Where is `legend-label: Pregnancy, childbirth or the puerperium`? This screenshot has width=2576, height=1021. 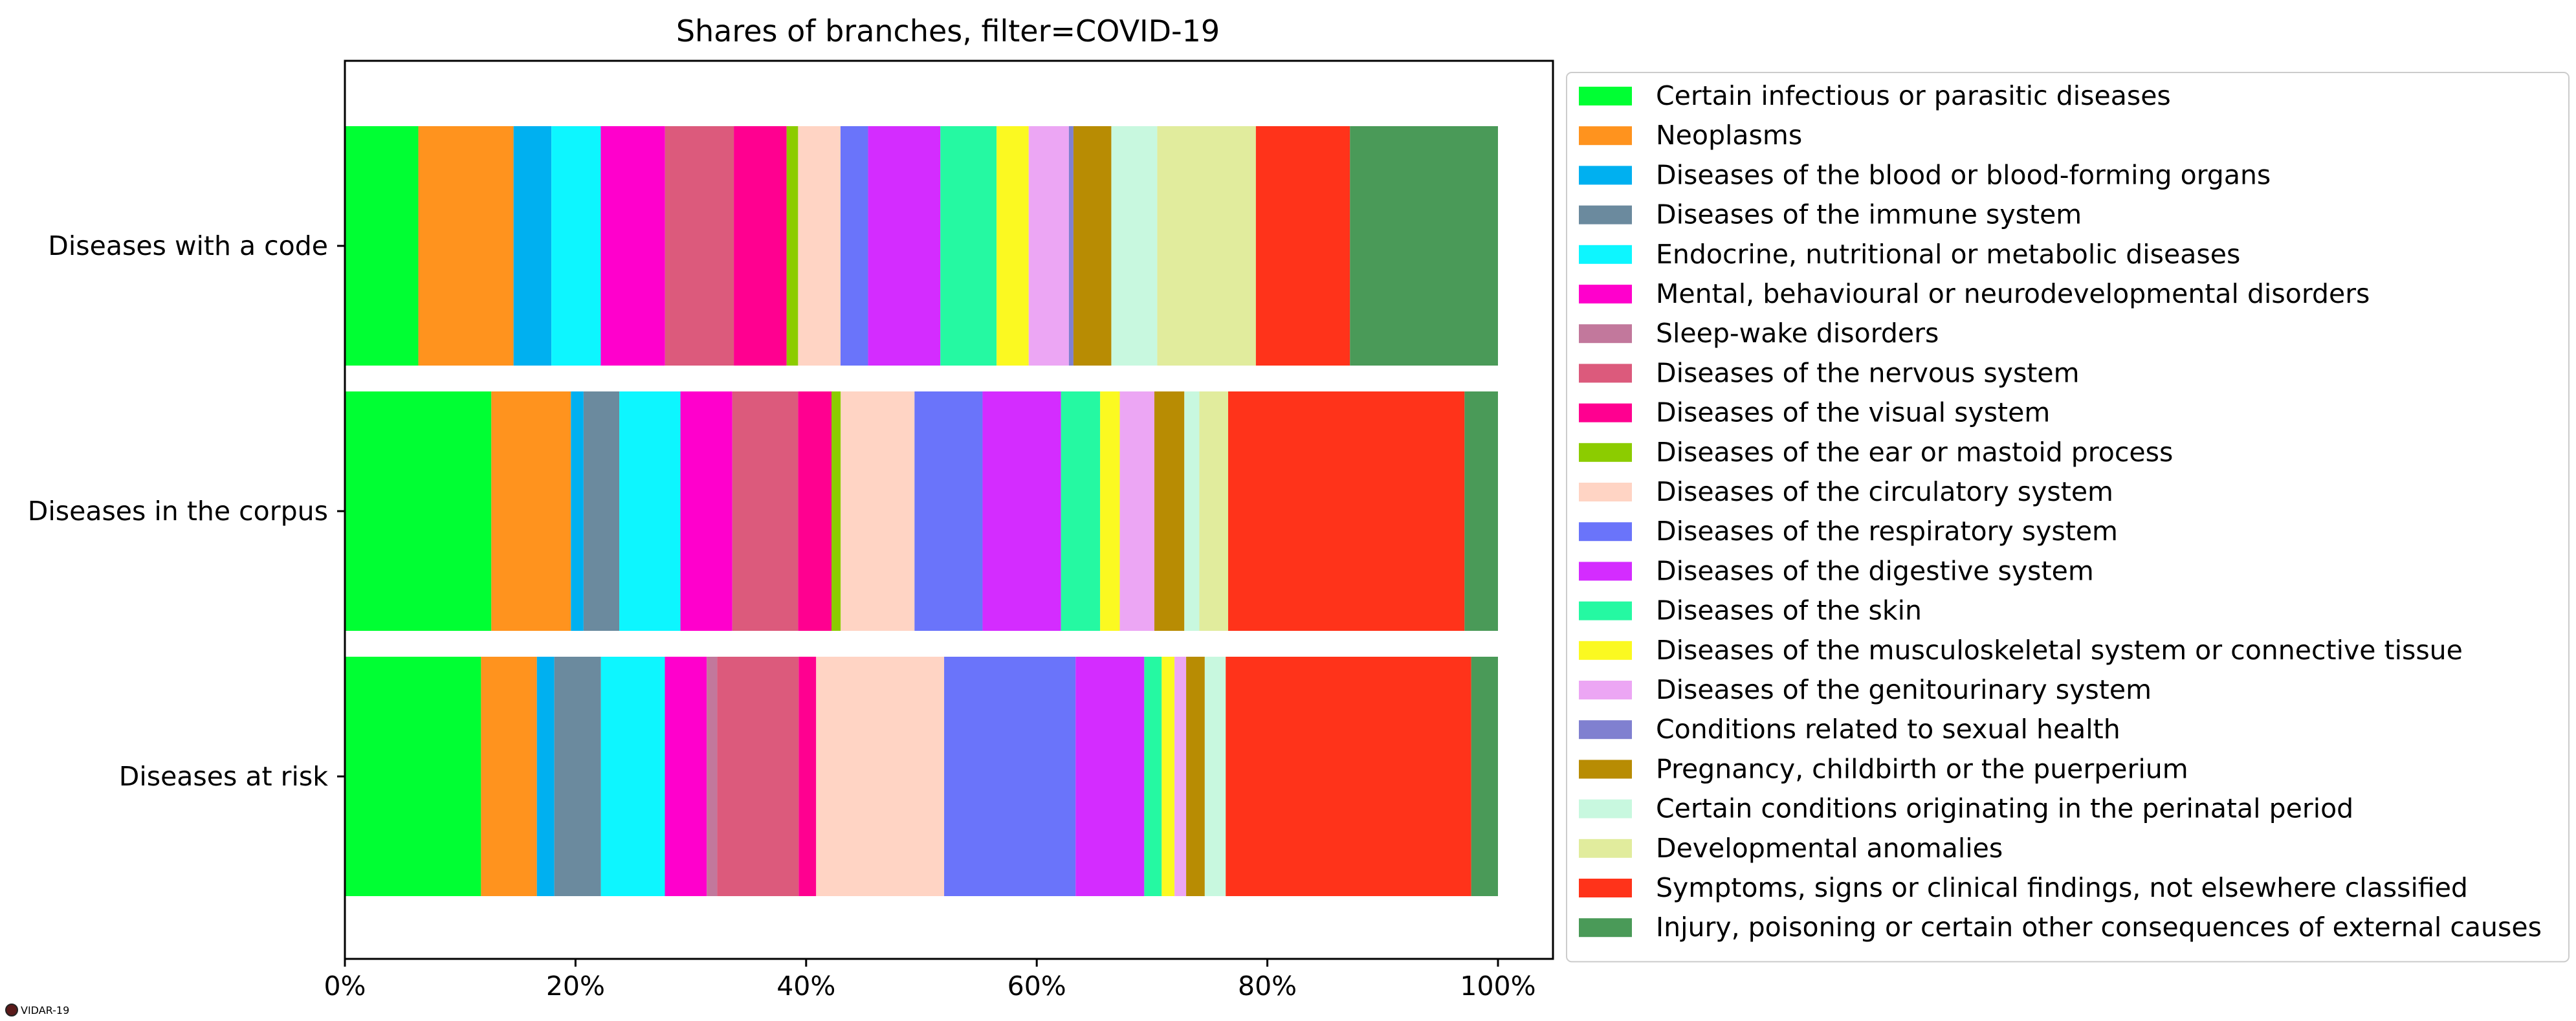
legend-label: Pregnancy, childbirth or the puerperium is located at coordinates (1922, 768).